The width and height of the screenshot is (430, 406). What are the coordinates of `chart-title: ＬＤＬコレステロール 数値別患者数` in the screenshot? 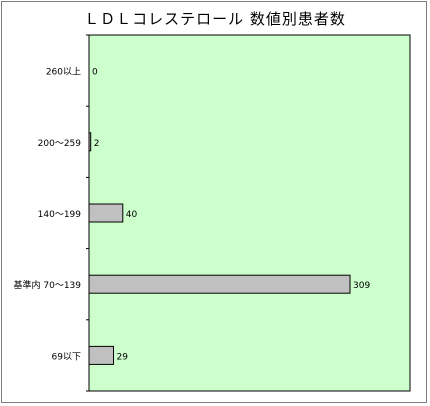 It's located at (215, 19).